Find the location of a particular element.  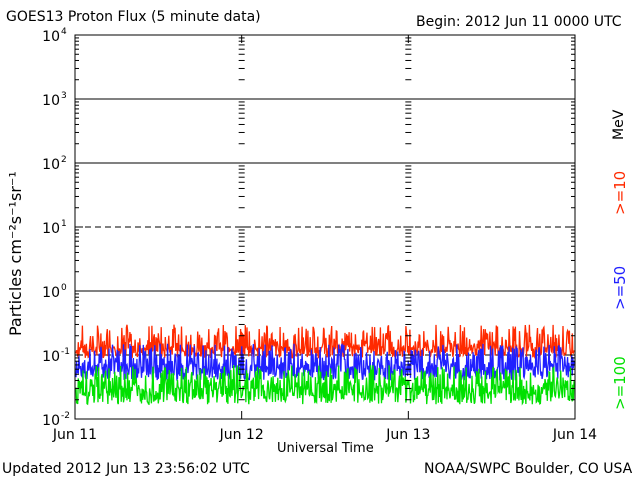

legend-item-10mev: >=10 is located at coordinates (620, 192).